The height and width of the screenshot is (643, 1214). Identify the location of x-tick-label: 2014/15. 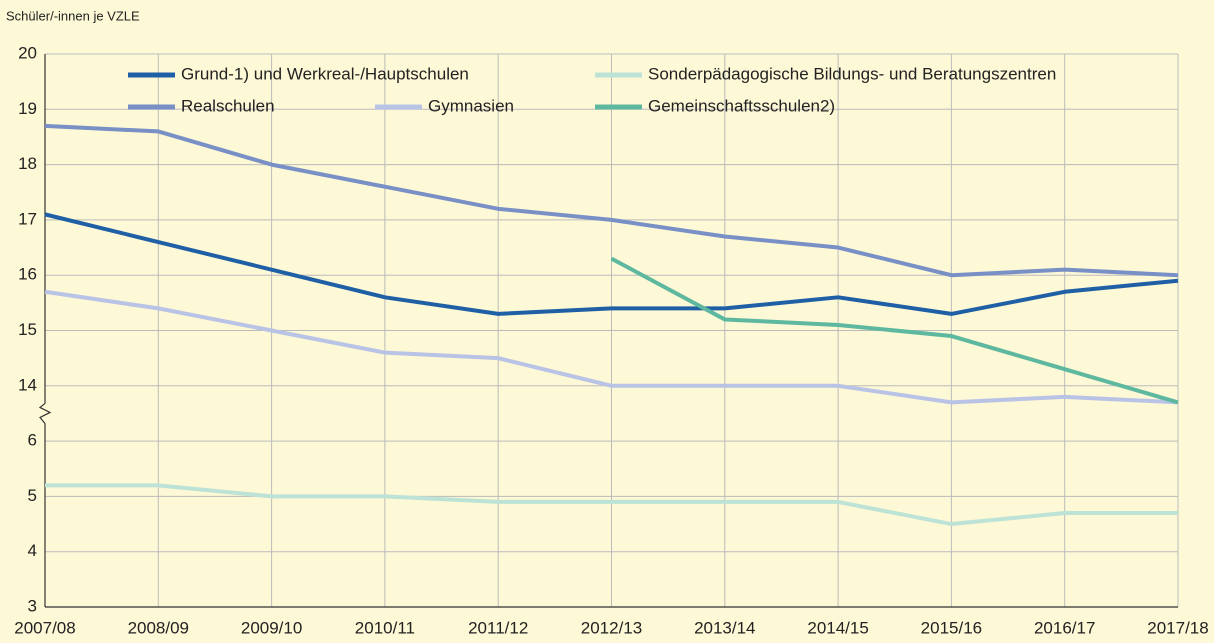
(837, 627).